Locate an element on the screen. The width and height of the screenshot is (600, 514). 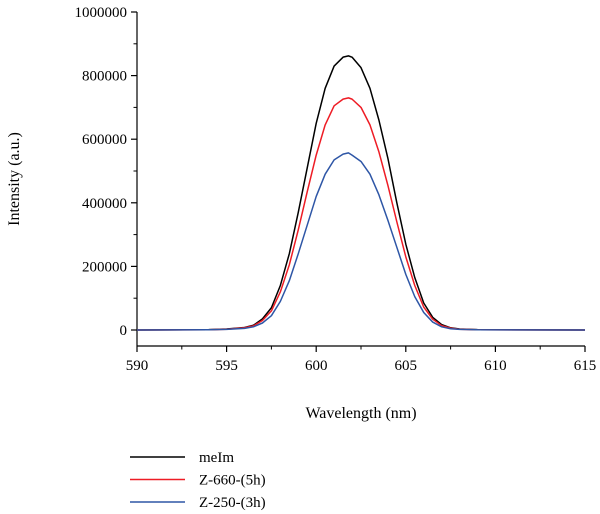
x-tick-label: 590 is located at coordinates (137, 366).